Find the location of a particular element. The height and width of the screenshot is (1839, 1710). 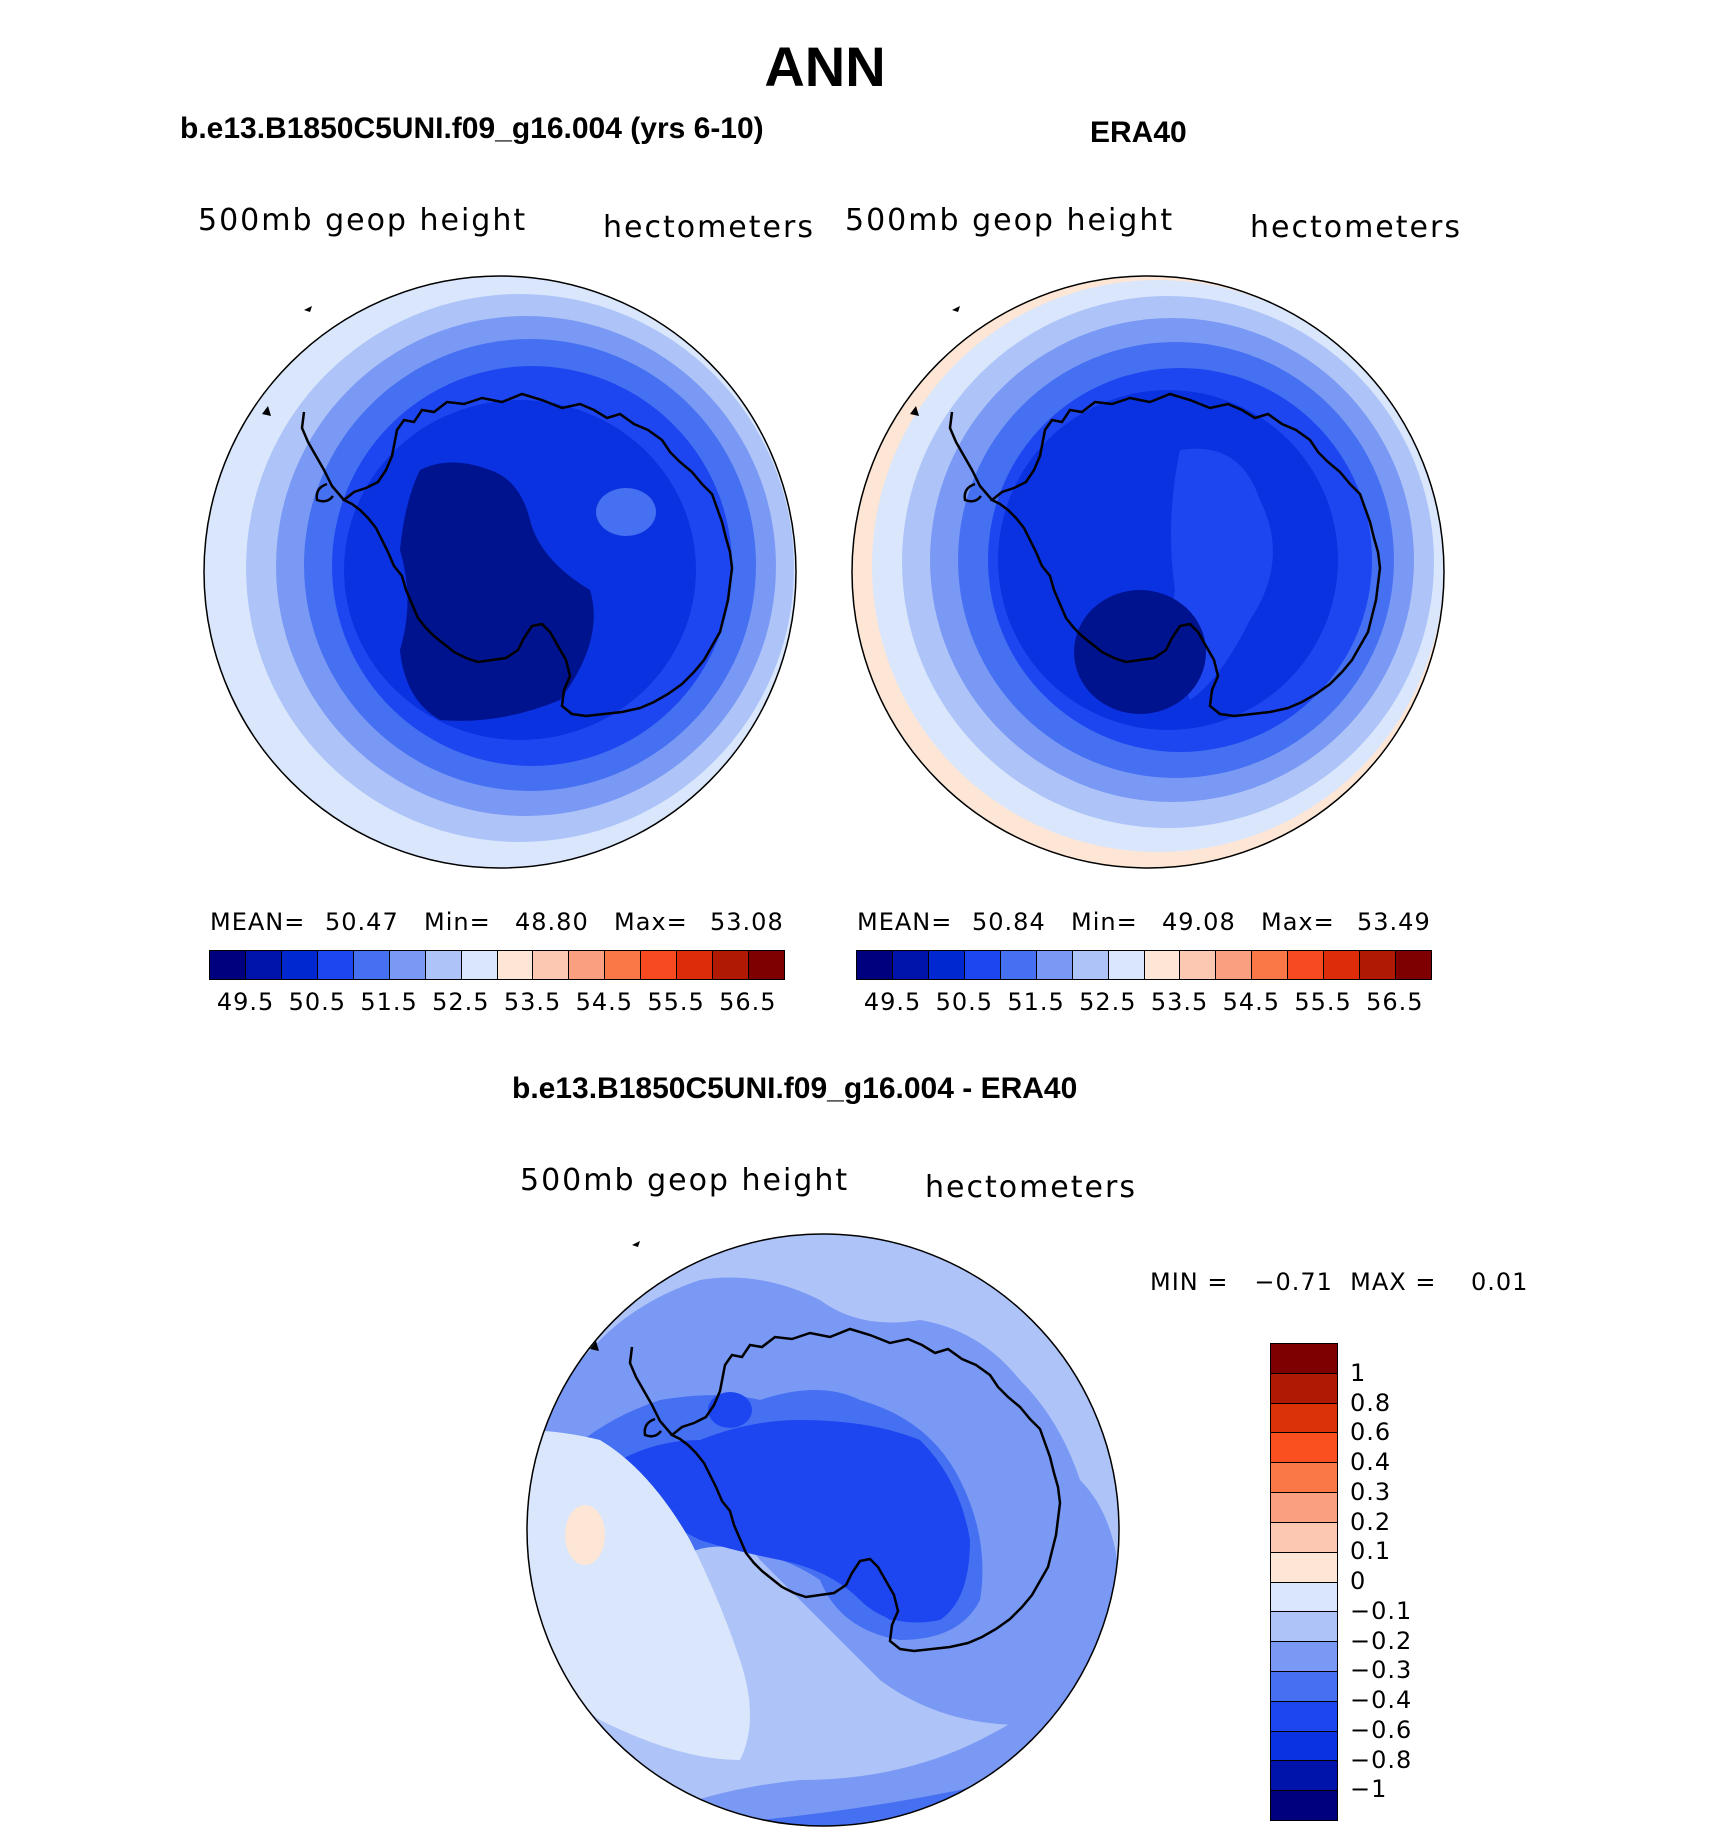

map-left-border is located at coordinates (500, 572).